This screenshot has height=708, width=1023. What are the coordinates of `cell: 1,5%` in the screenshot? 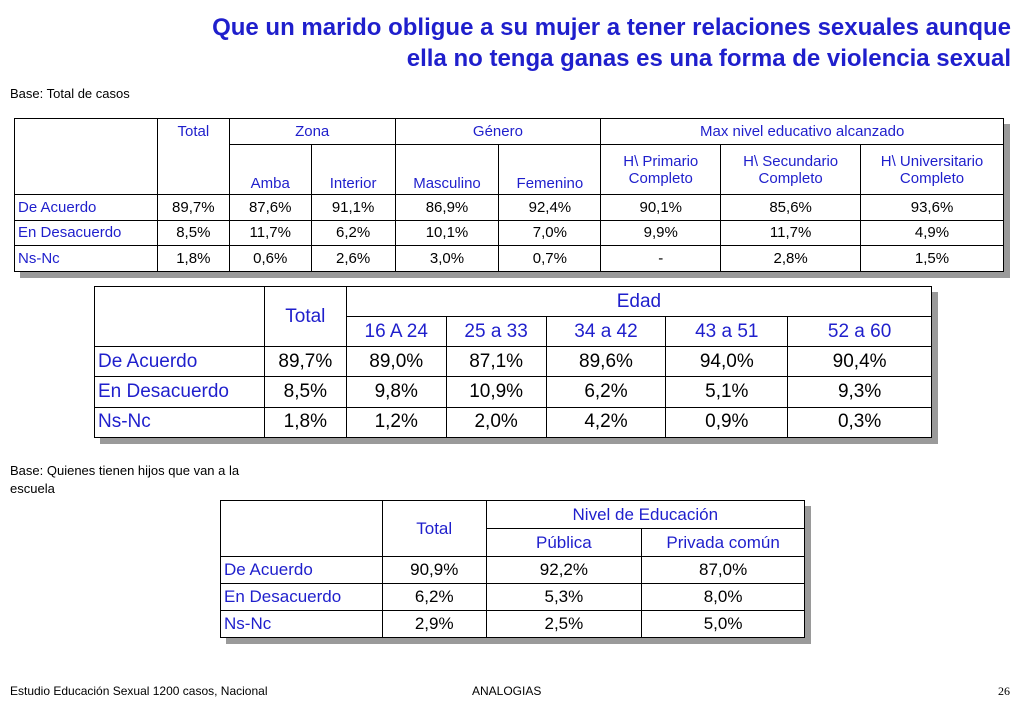 It's located at (932, 258).